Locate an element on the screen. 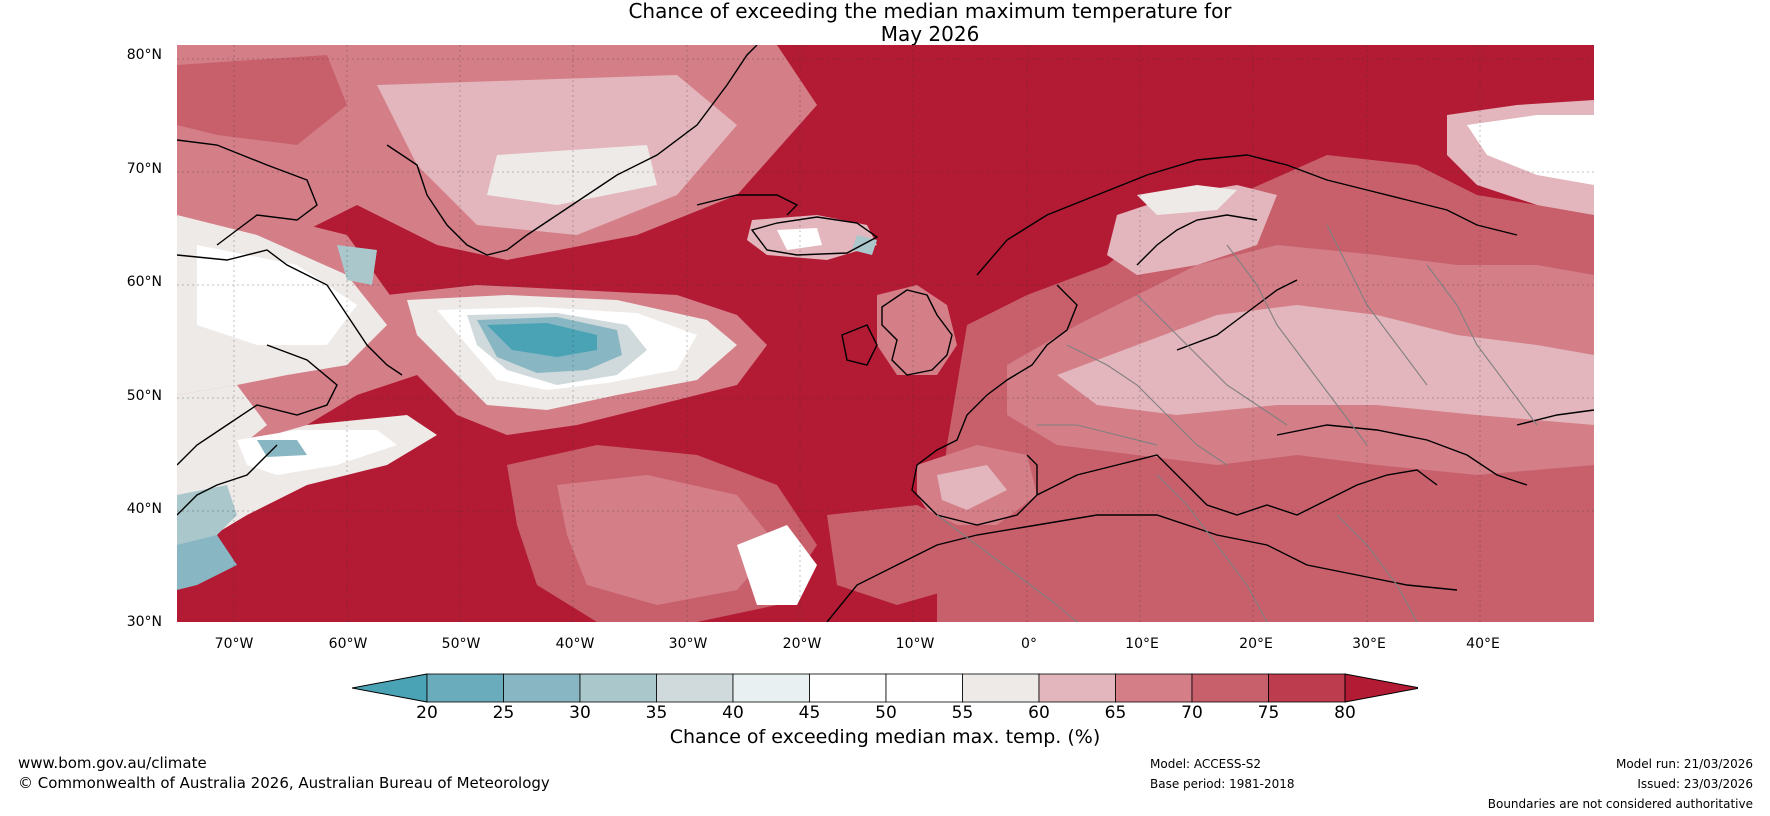 The height and width of the screenshot is (816, 1770). colorbar-tick-label: 60 is located at coordinates (1039, 713).